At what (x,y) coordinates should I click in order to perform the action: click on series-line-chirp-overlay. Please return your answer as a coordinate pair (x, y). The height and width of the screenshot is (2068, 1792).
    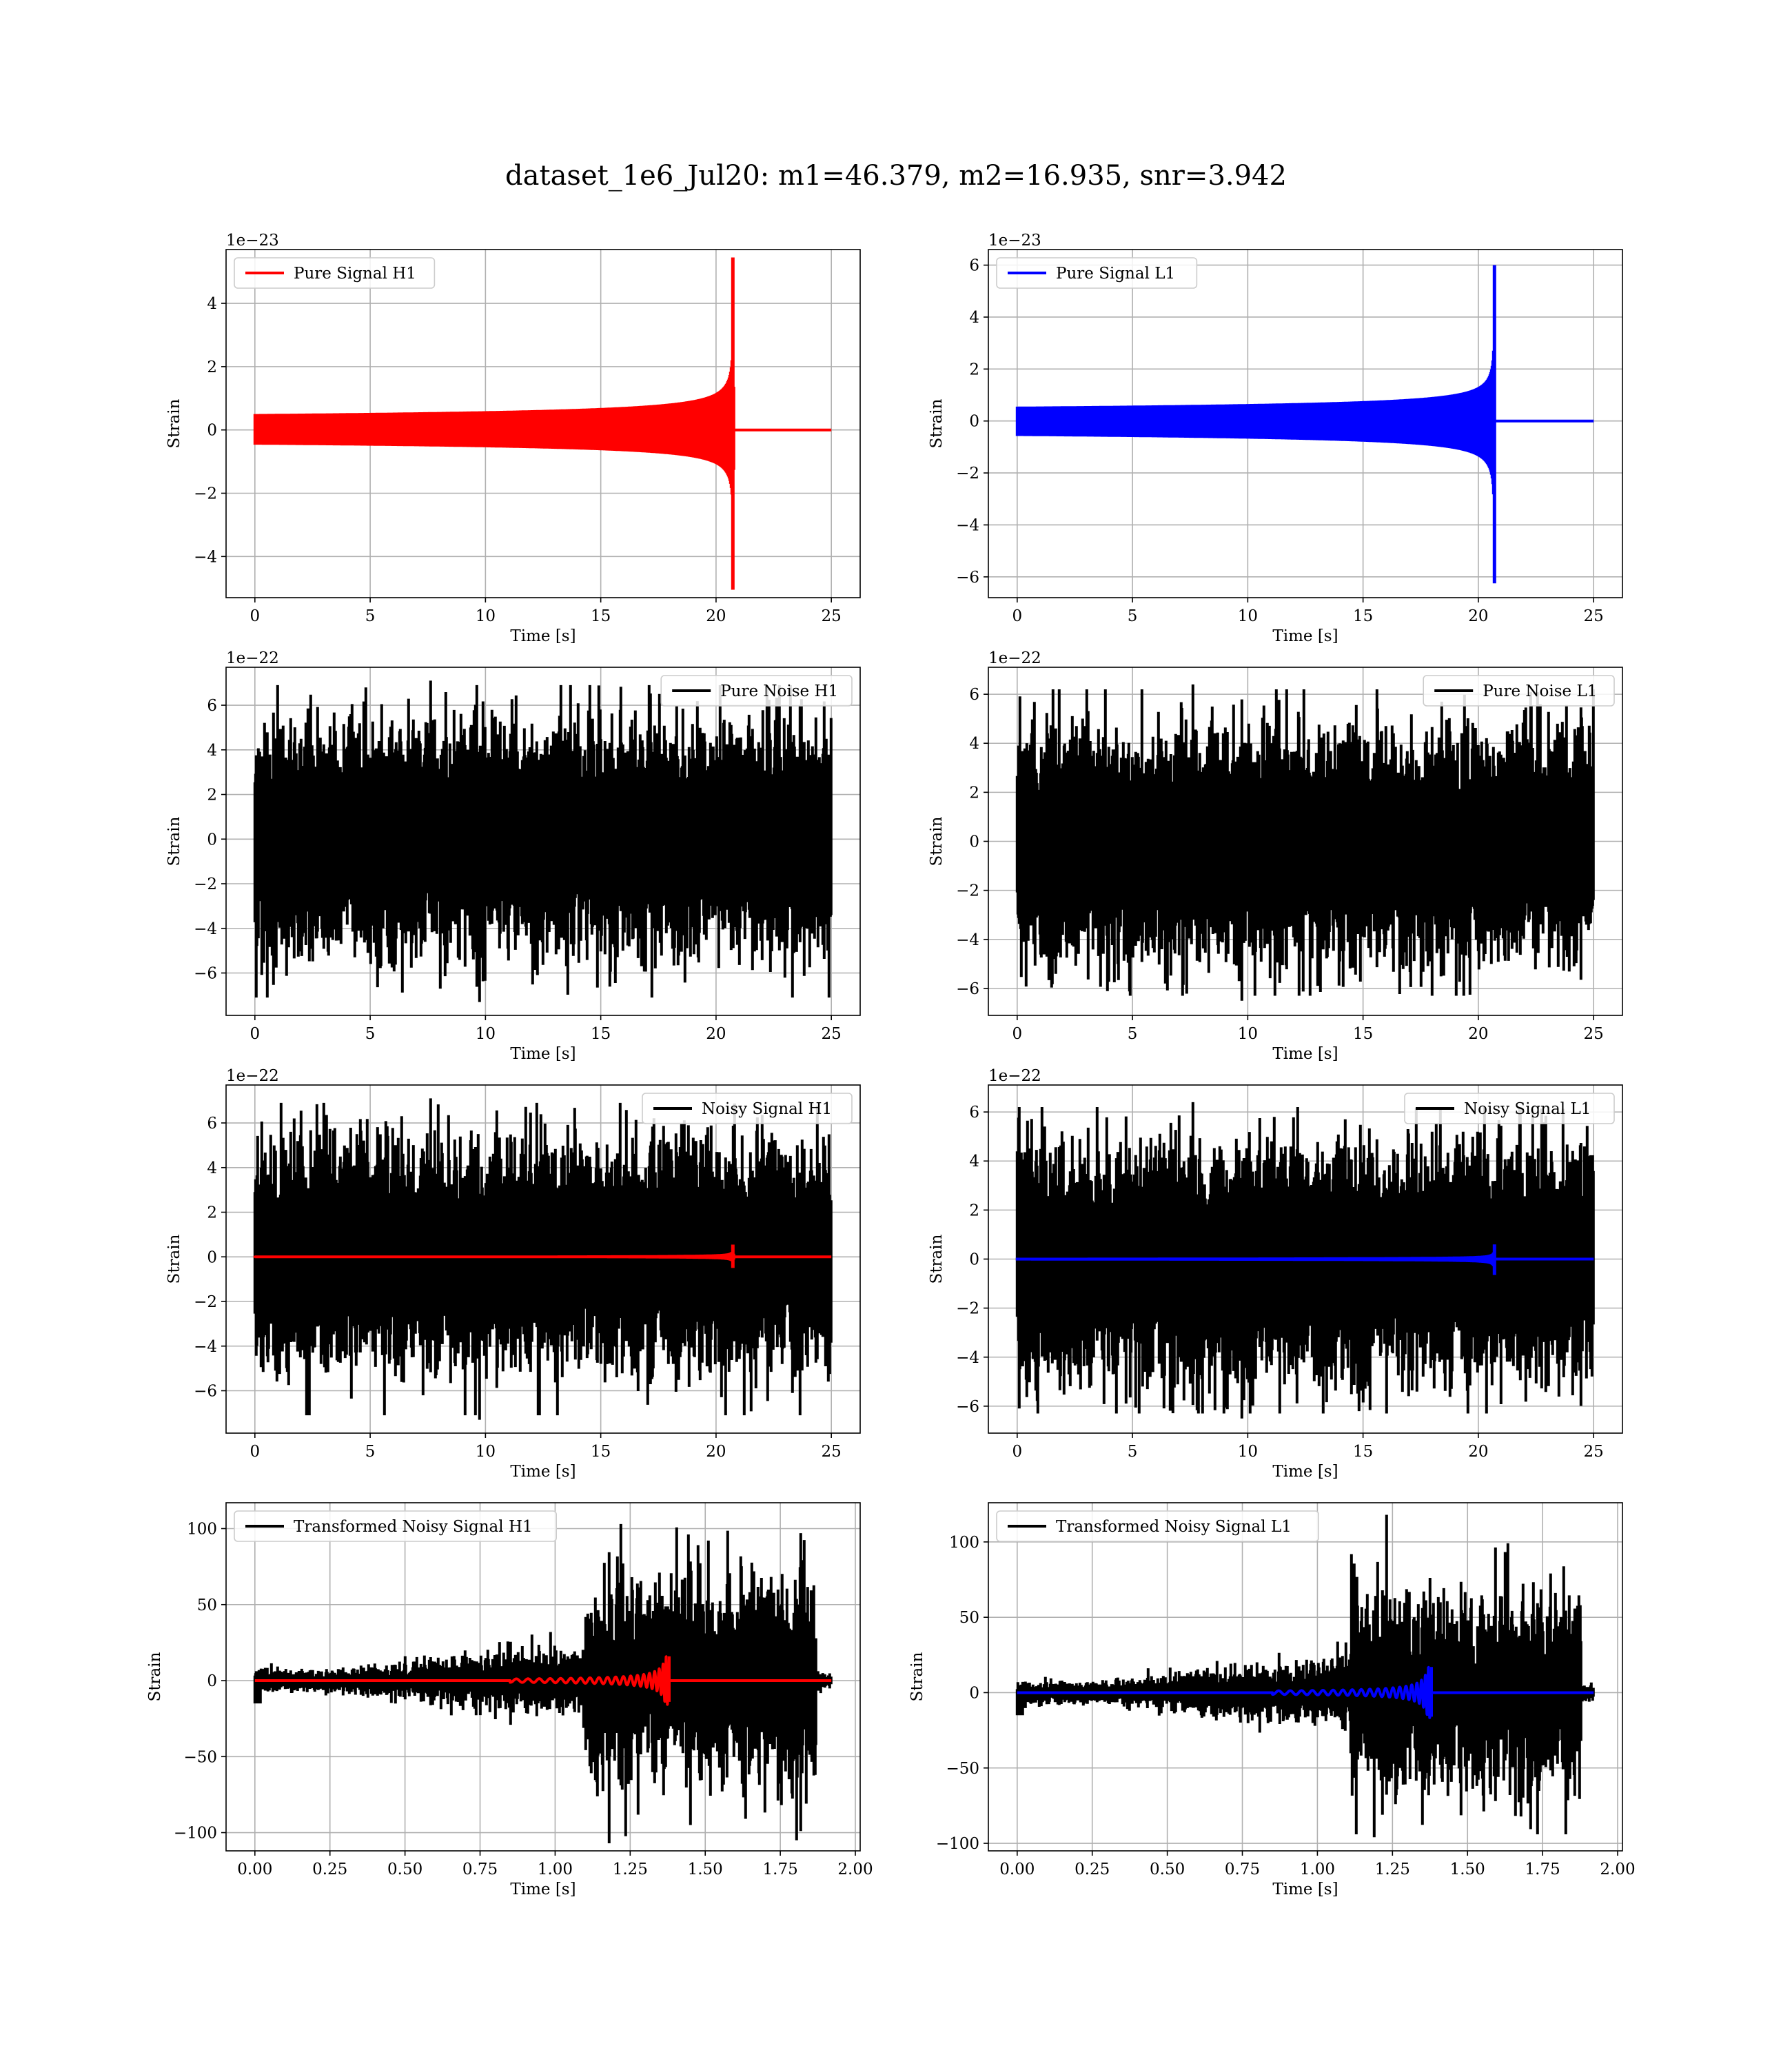
    Looking at the image, I should click on (1304, 1259).